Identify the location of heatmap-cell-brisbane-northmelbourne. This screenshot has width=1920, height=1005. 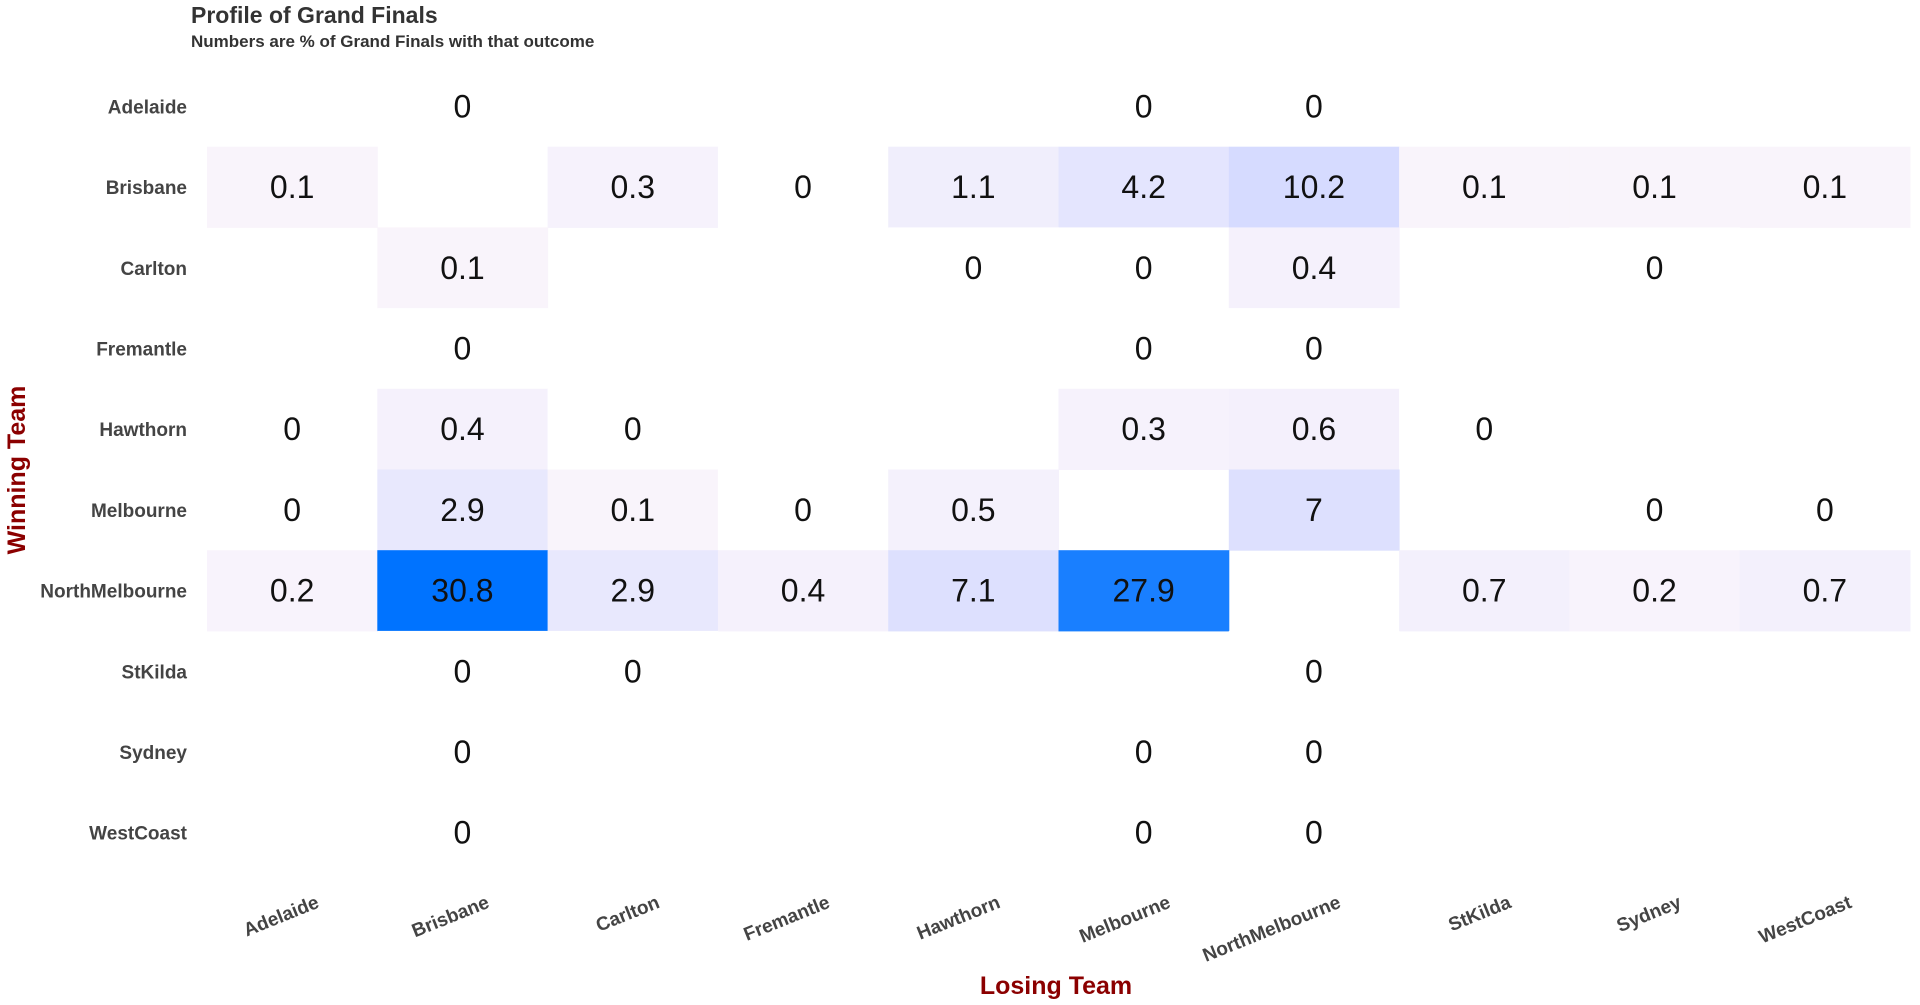
(1314, 187).